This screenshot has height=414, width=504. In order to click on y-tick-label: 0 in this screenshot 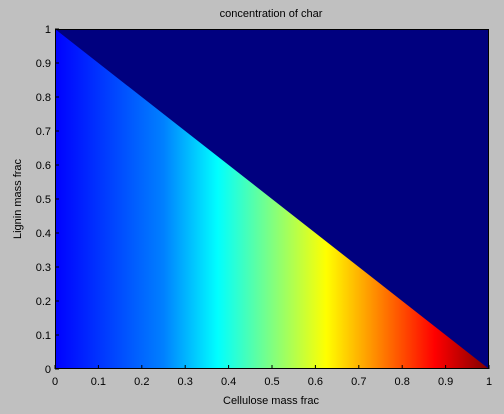, I will do `click(48, 370)`.